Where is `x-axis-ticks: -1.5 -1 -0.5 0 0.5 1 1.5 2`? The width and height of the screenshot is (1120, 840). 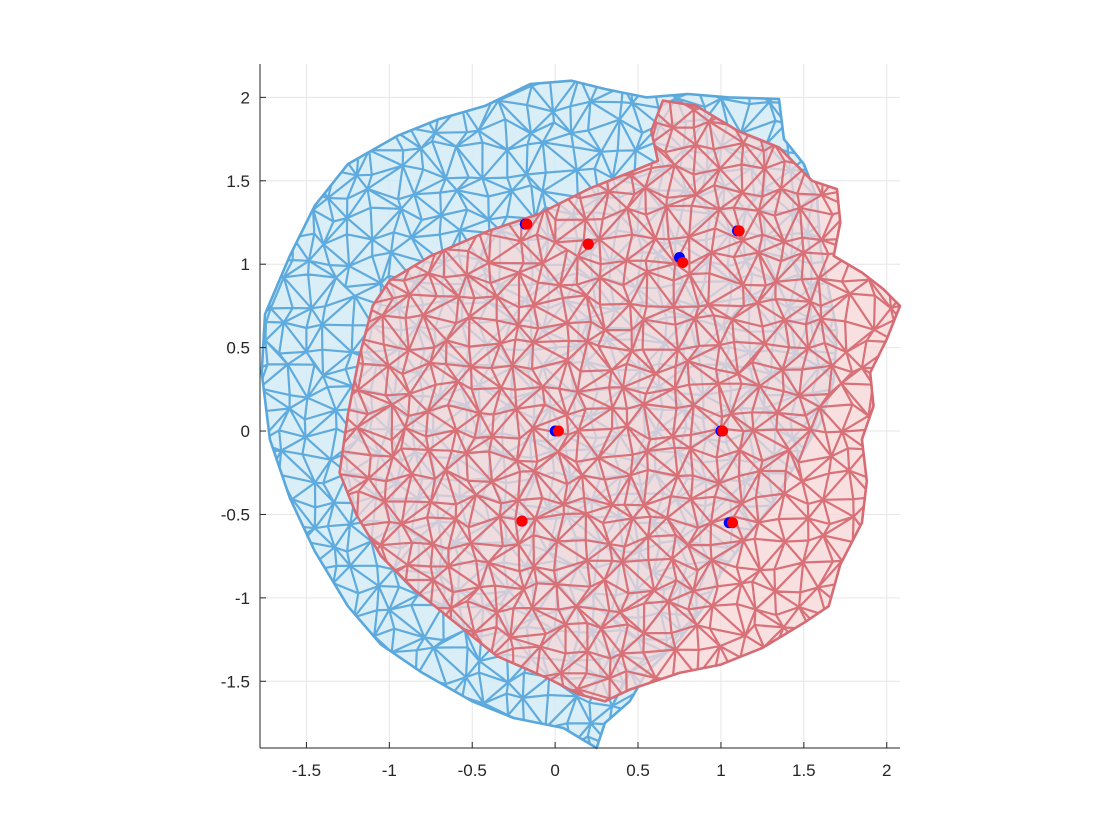 x-axis-ticks: -1.5 -1 -0.5 0 0.5 1 1.5 2 is located at coordinates (591, 761).